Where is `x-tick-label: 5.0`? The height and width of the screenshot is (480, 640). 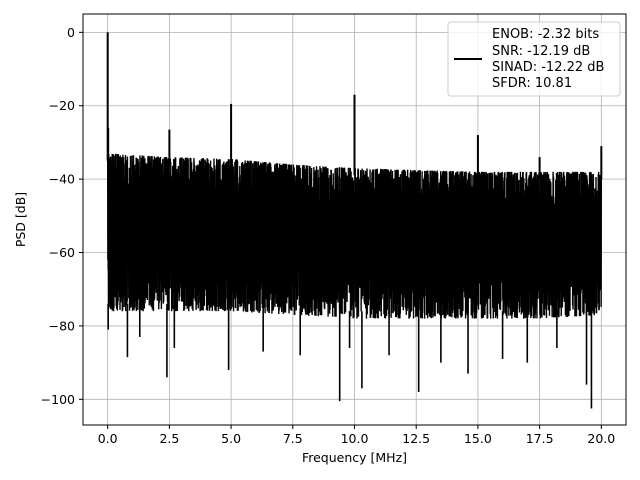 x-tick-label: 5.0 is located at coordinates (231, 438).